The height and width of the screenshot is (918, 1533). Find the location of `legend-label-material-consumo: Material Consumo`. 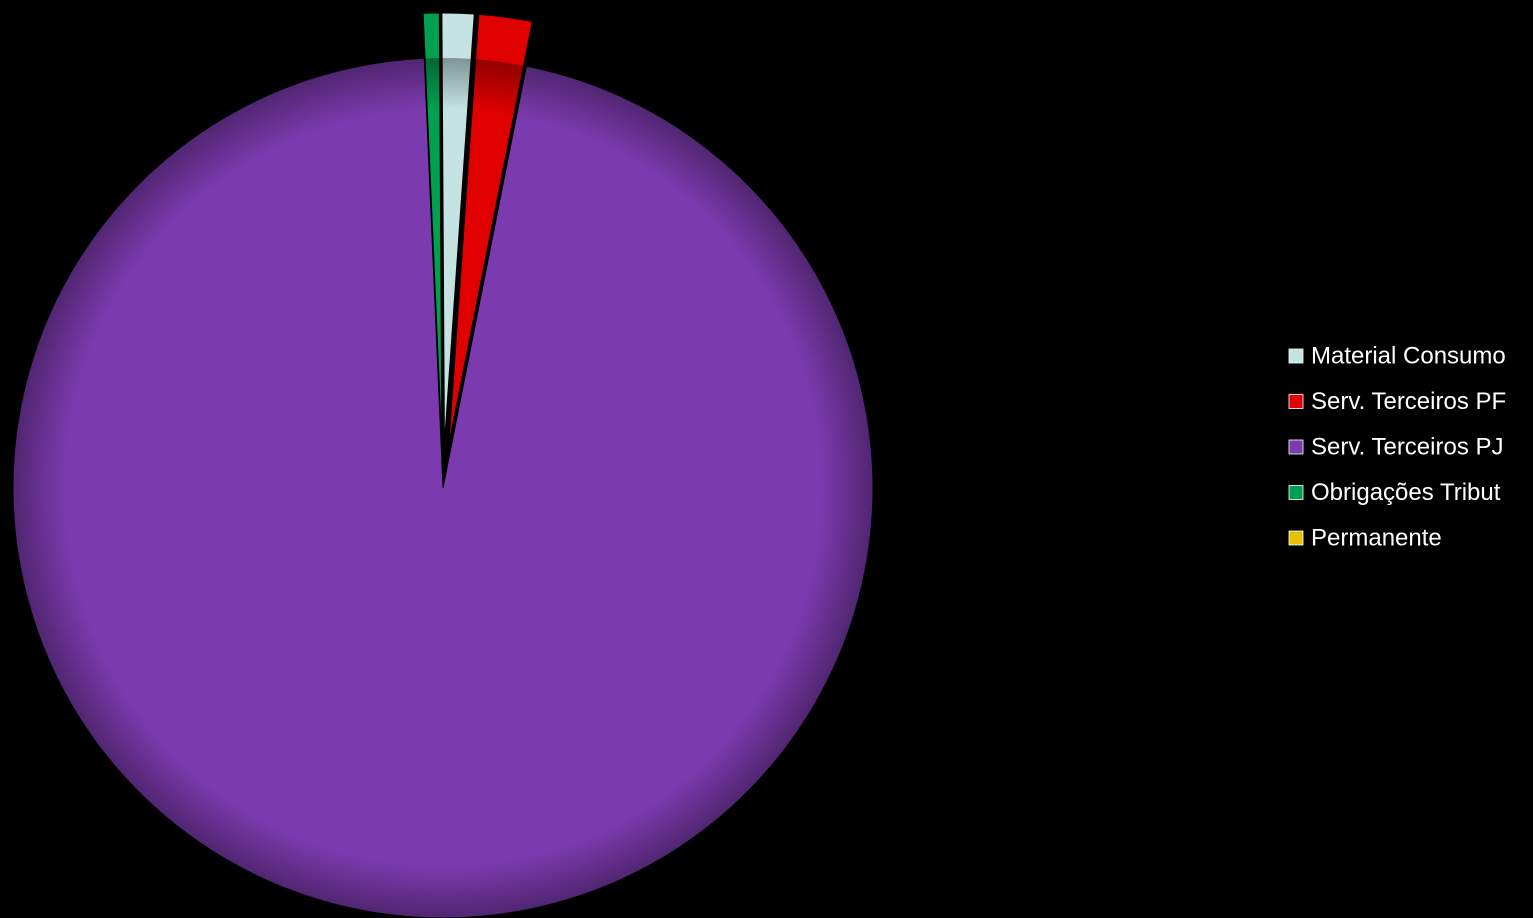

legend-label-material-consumo: Material Consumo is located at coordinates (1408, 356).